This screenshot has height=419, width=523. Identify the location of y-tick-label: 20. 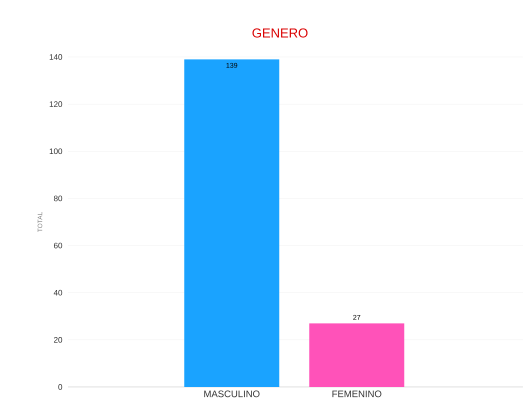
(58, 340).